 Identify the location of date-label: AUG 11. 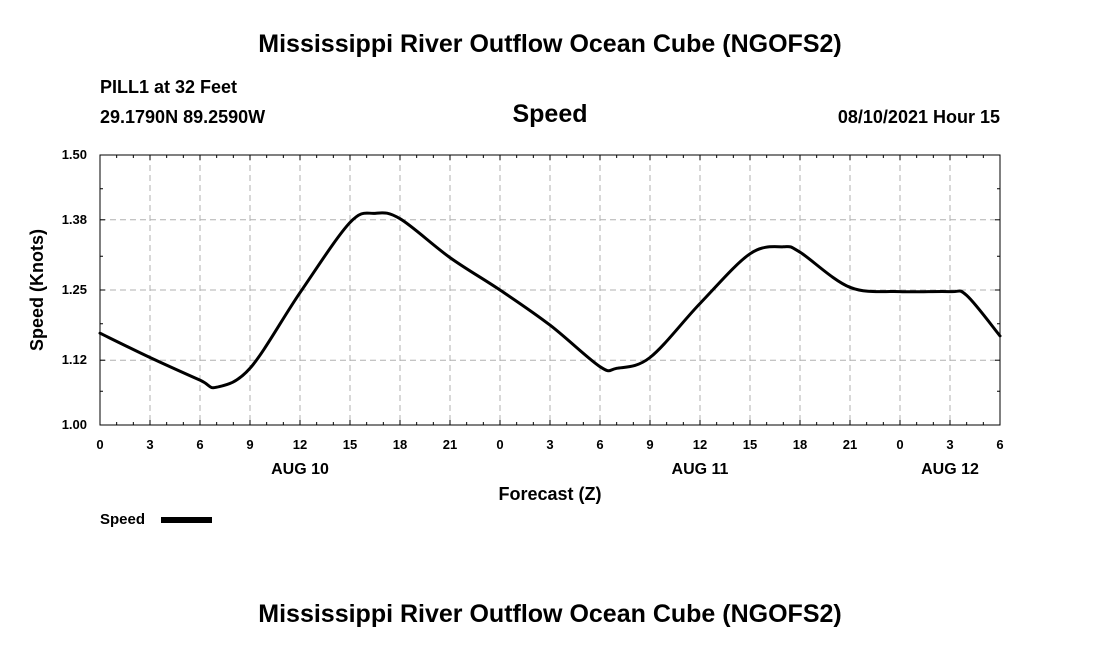
(700, 469).